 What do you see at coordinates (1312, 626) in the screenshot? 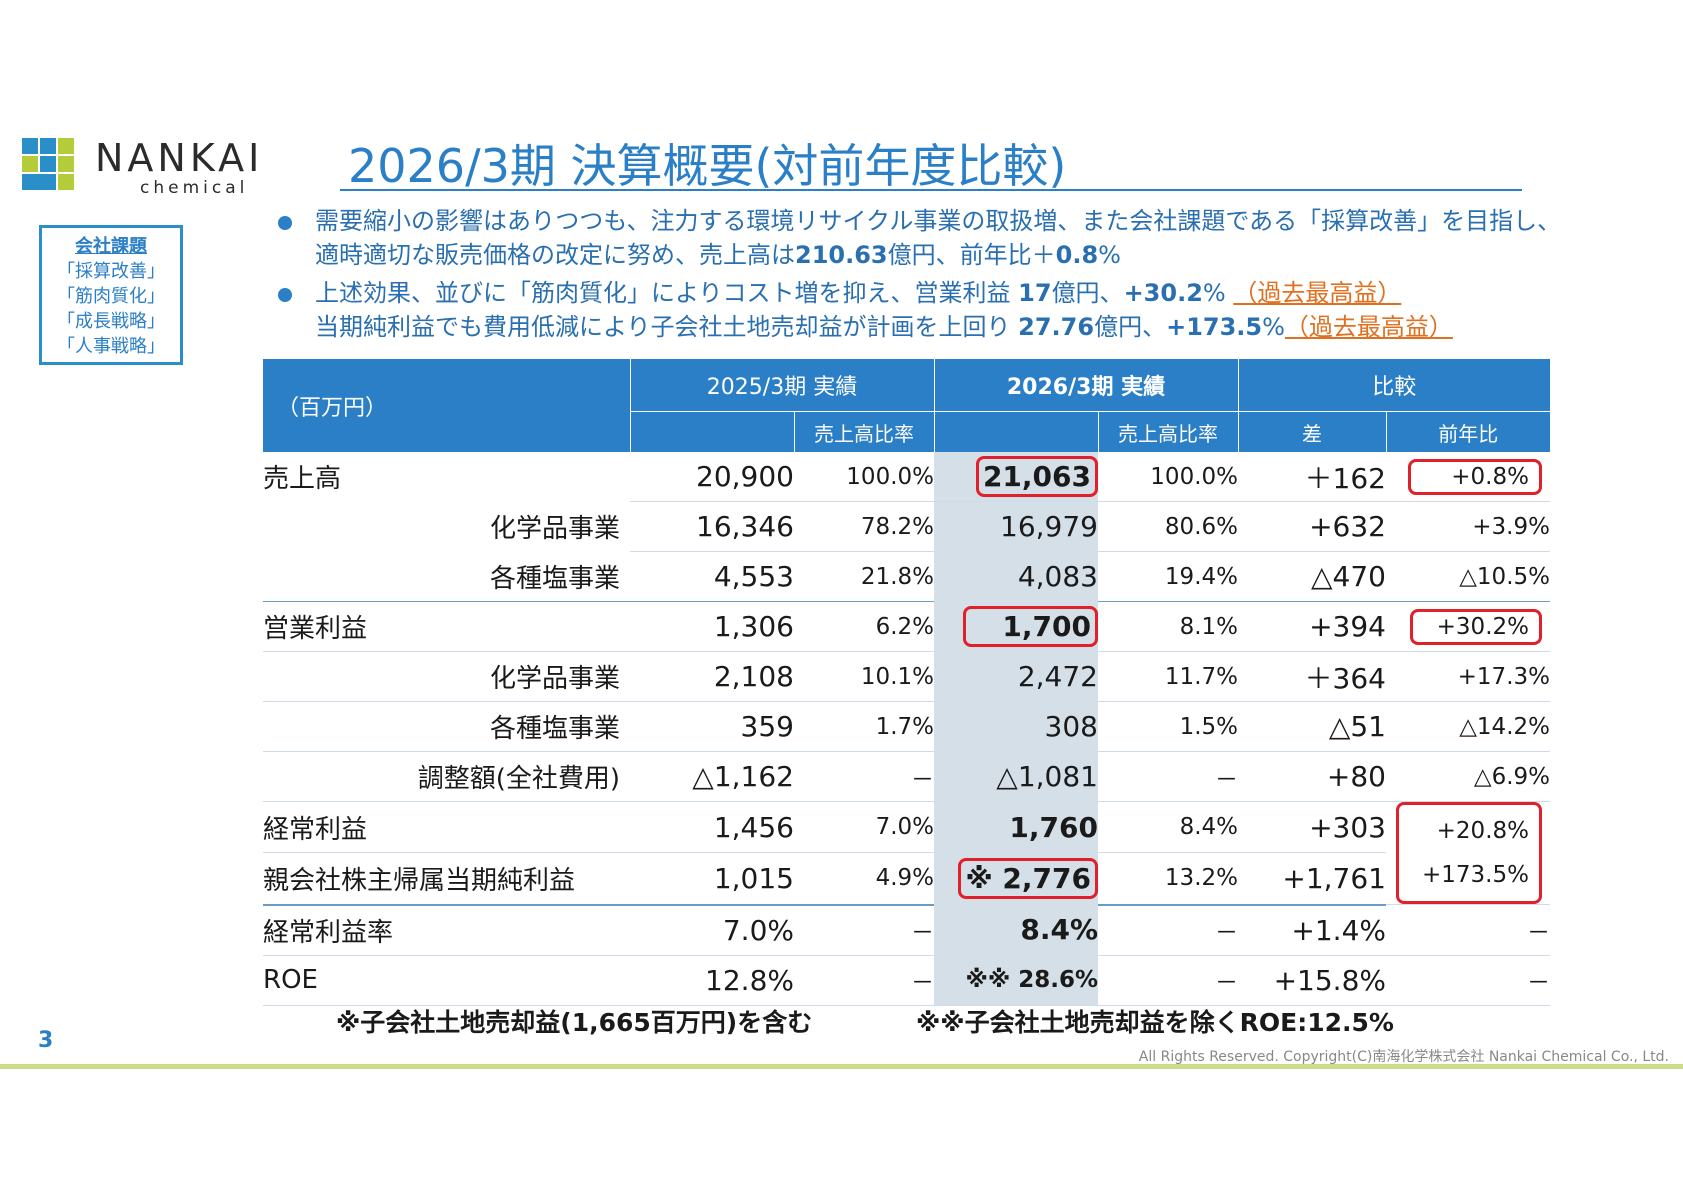
I see `diff-value: +394` at bounding box center [1312, 626].